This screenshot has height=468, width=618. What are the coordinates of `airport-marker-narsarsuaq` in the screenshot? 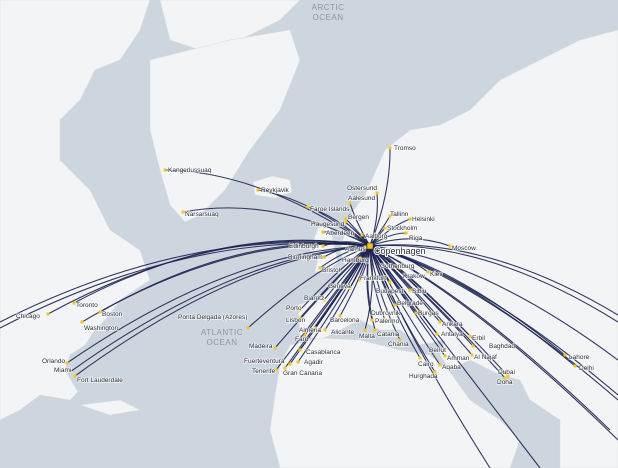 It's located at (183, 212).